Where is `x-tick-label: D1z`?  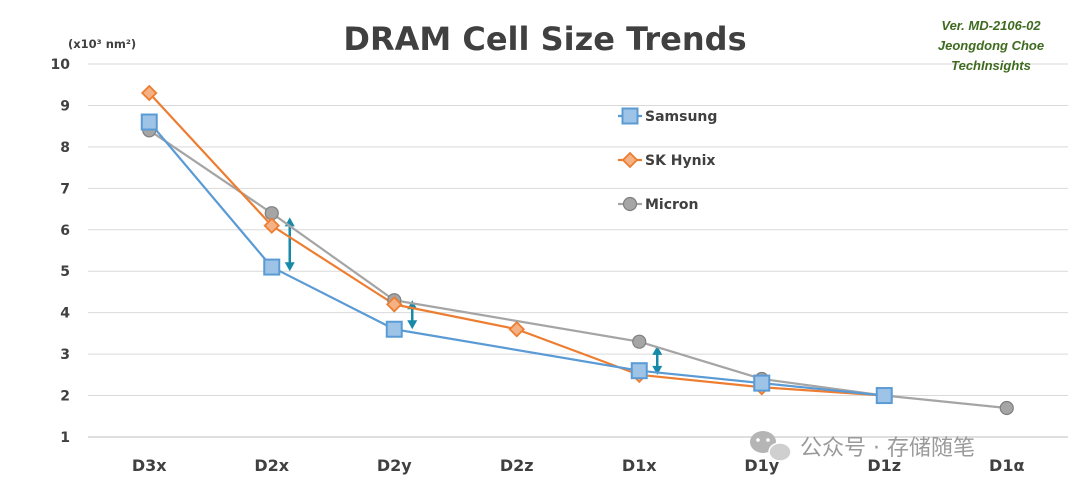
x-tick-label: D1z is located at coordinates (884, 465).